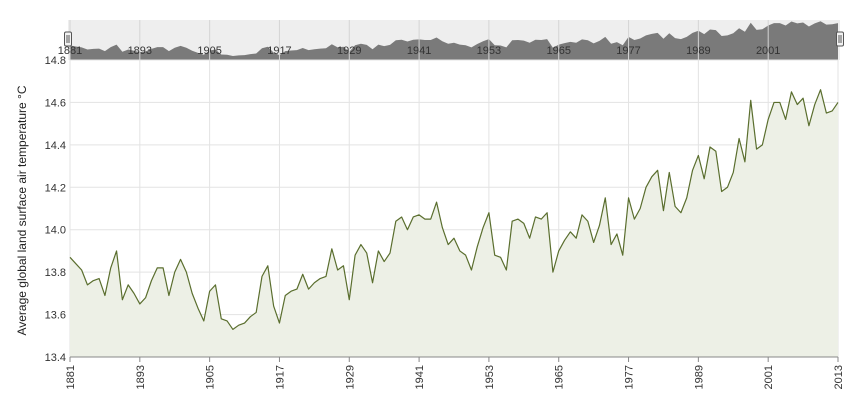 Image resolution: width=861 pixels, height=400 pixels. What do you see at coordinates (560, 377) in the screenshot?
I see `x-tick-label: 1965` at bounding box center [560, 377].